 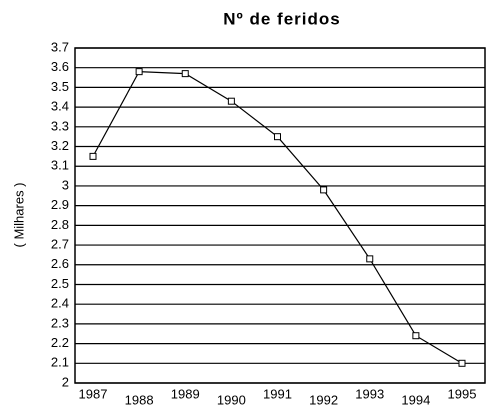 What do you see at coordinates (60, 342) in the screenshot?
I see `y-tick-label: 2.2` at bounding box center [60, 342].